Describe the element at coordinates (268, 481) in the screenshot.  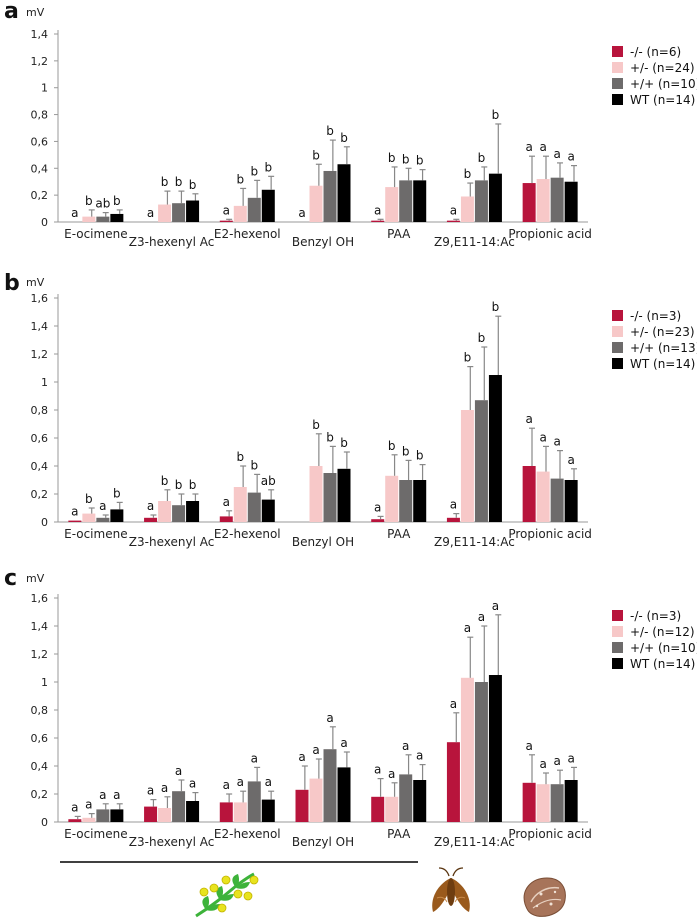
I see `significance-label: ab` at that location.